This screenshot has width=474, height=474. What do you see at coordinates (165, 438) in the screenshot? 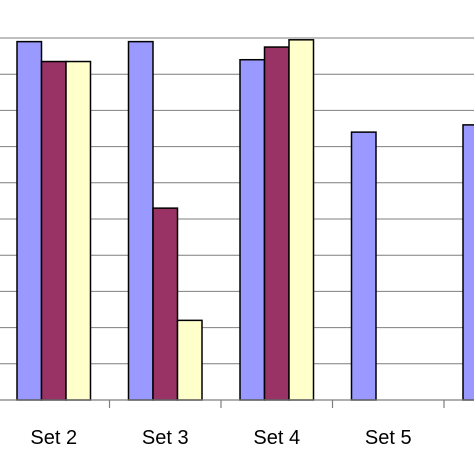
I see `x-tick-label: Set 3` at bounding box center [165, 438].